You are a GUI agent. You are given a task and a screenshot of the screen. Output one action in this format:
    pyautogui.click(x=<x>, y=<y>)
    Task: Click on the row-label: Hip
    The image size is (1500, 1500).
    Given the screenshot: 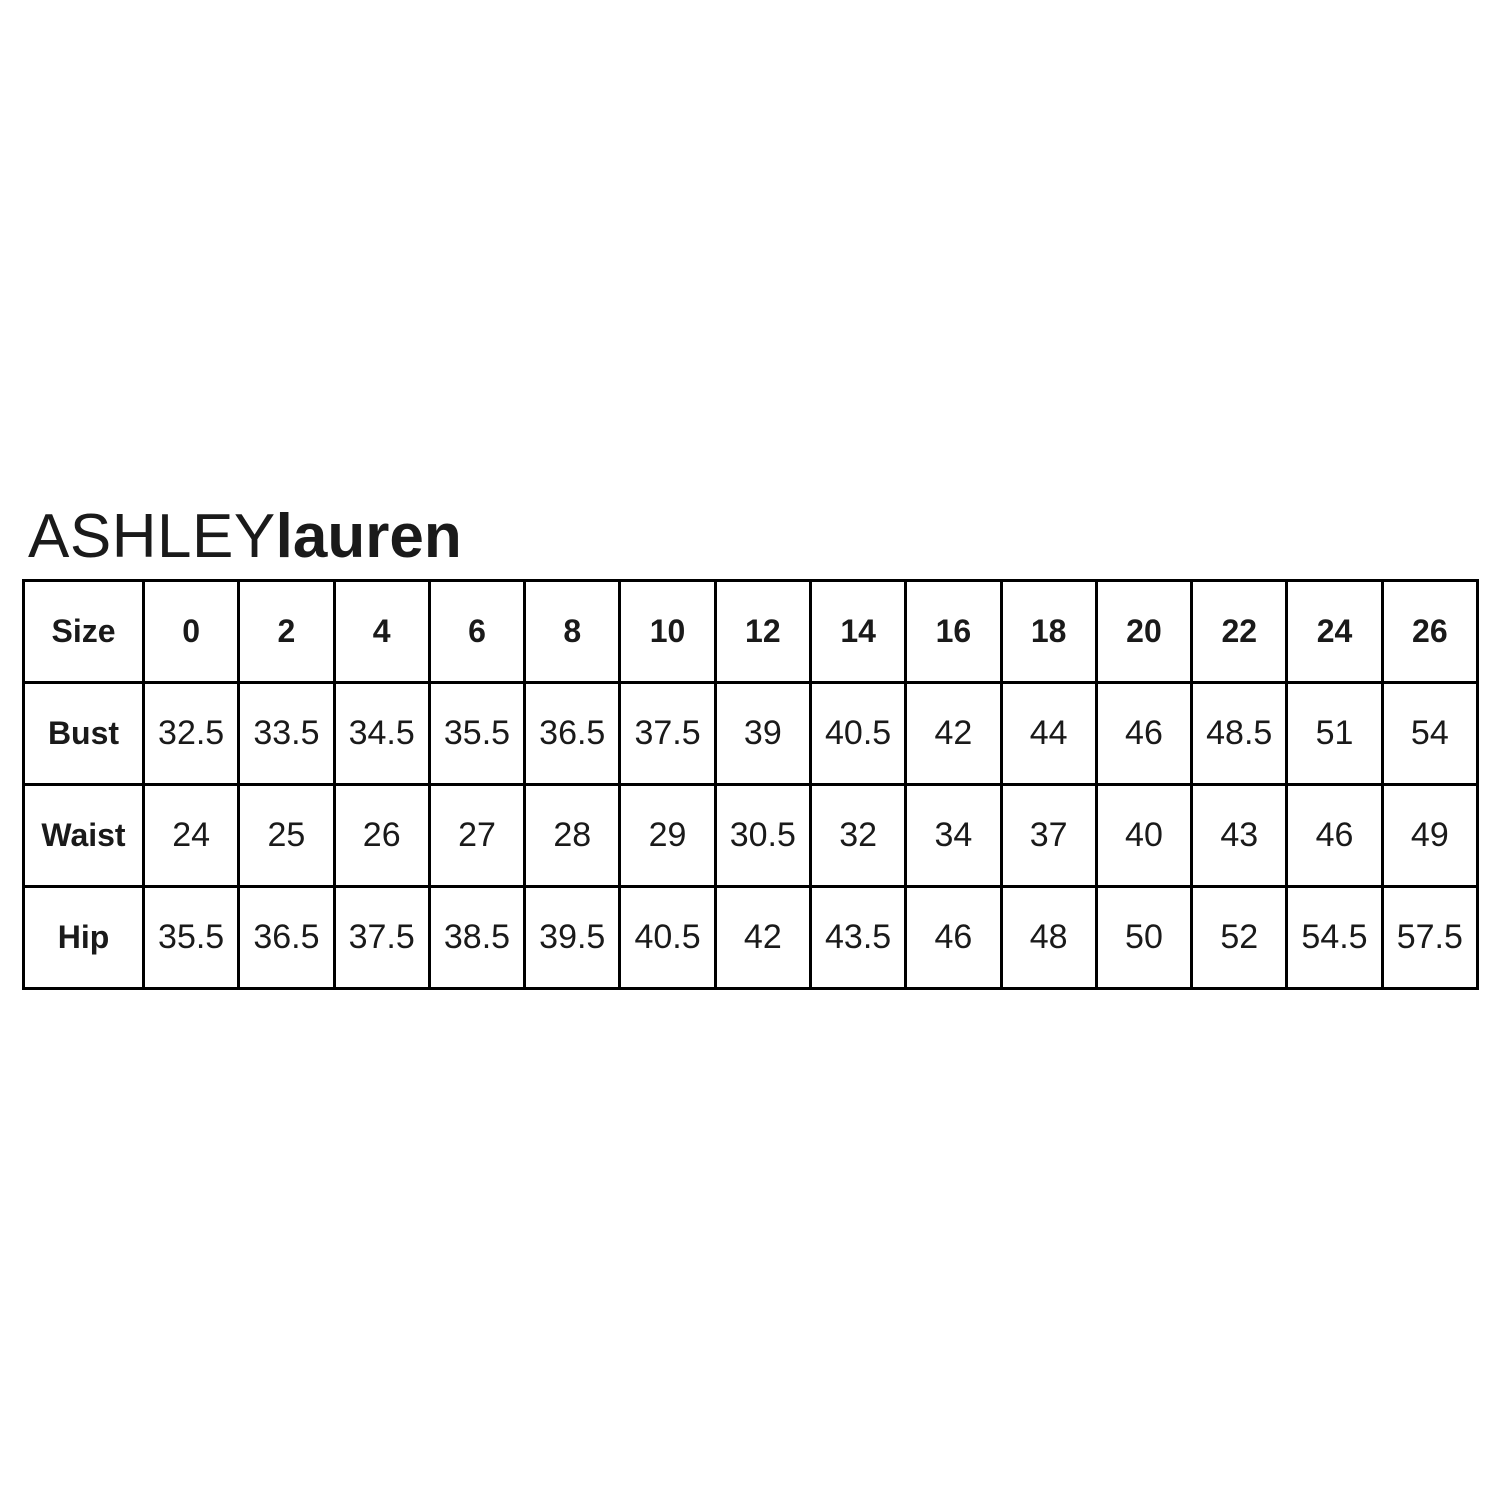 What is the action you would take?
    pyautogui.click(x=83, y=937)
    